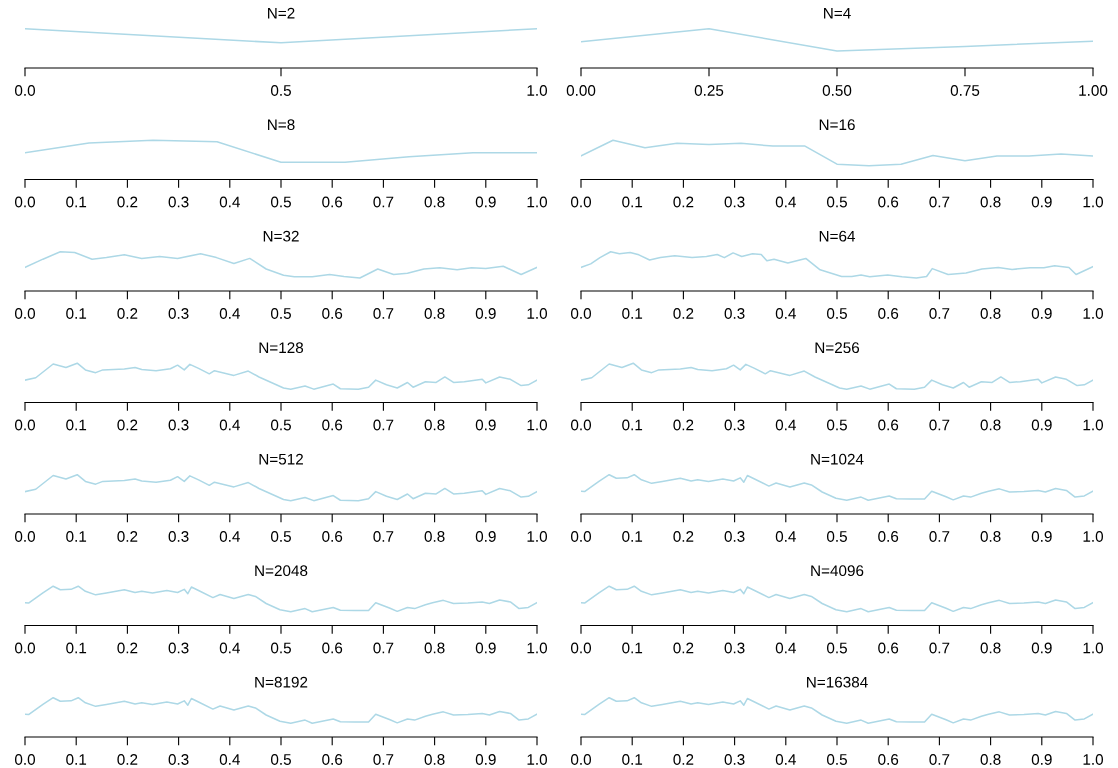 This screenshot has width=1118, height=768. I want to click on chart-title: N=16384, so click(837, 682).